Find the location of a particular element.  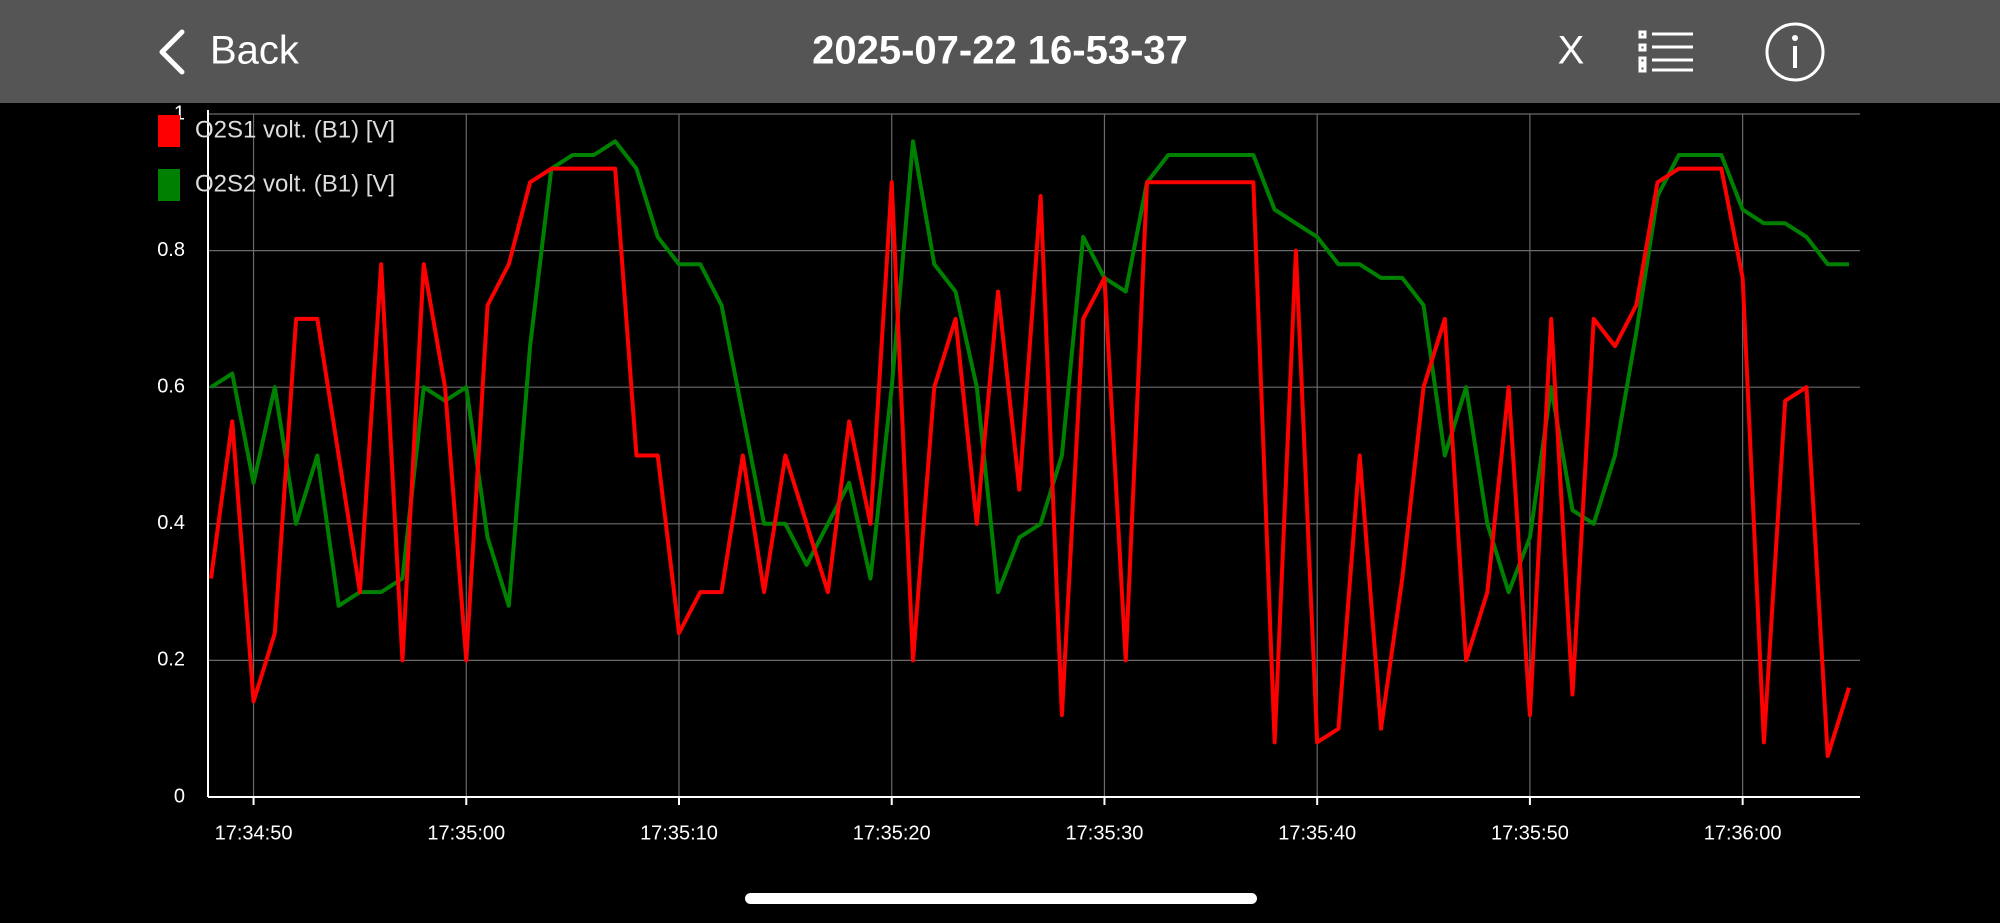

header-bar is located at coordinates (1000, 51).